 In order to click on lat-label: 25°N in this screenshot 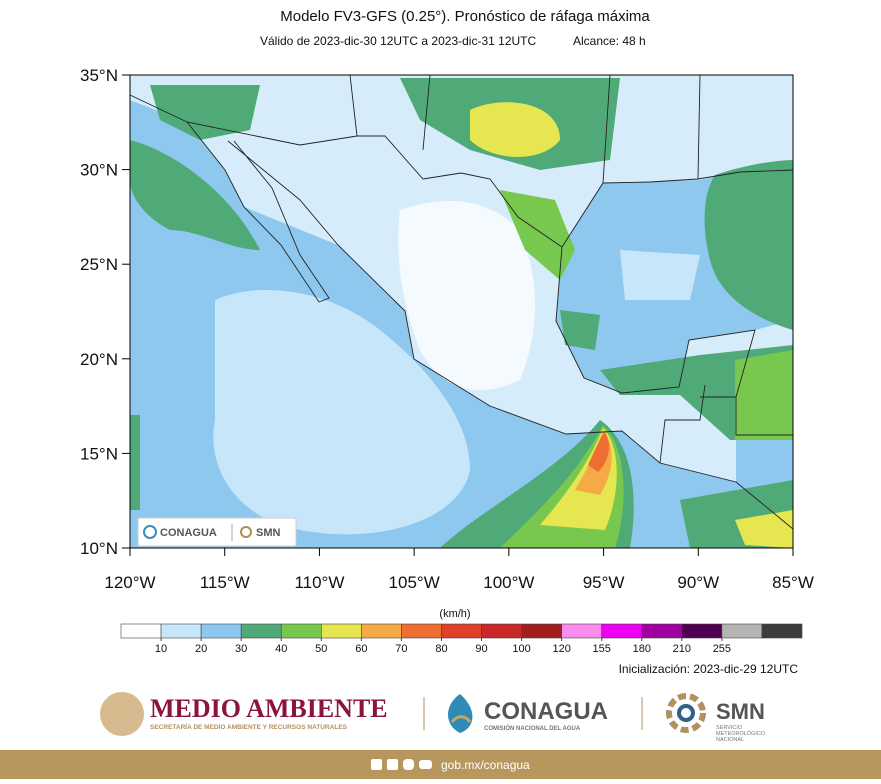, I will do `click(99, 264)`.